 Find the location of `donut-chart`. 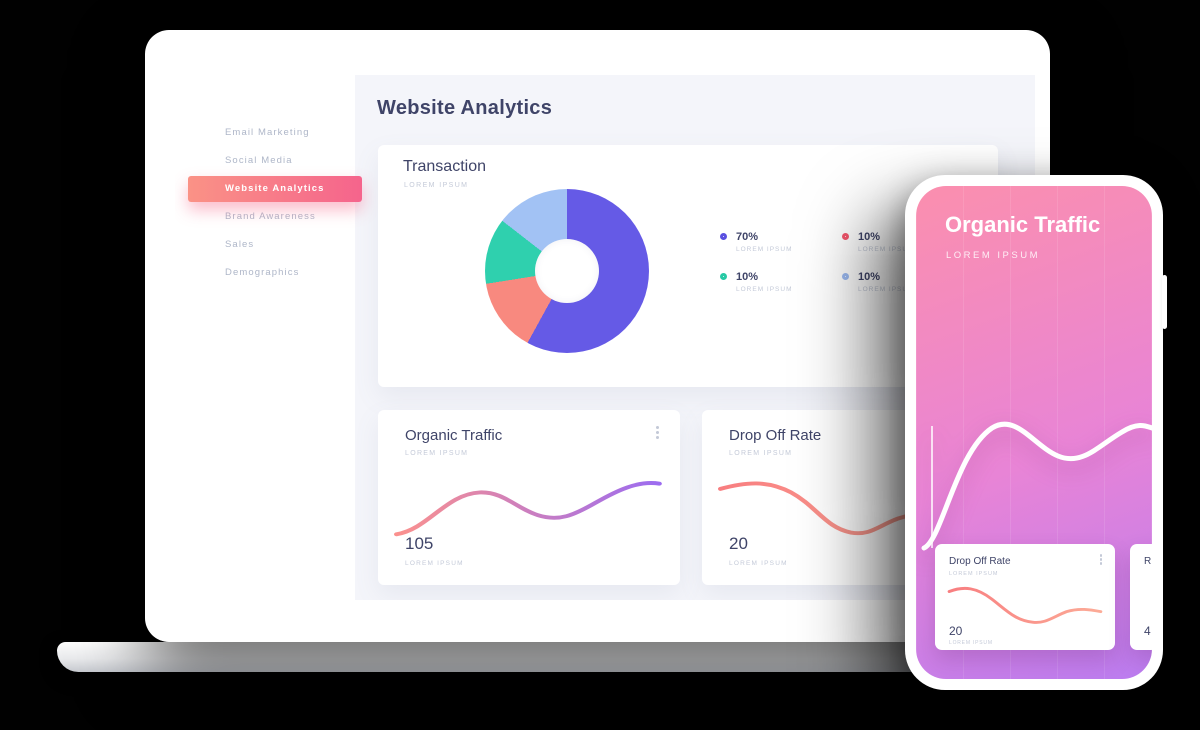

donut-chart is located at coordinates (567, 271).